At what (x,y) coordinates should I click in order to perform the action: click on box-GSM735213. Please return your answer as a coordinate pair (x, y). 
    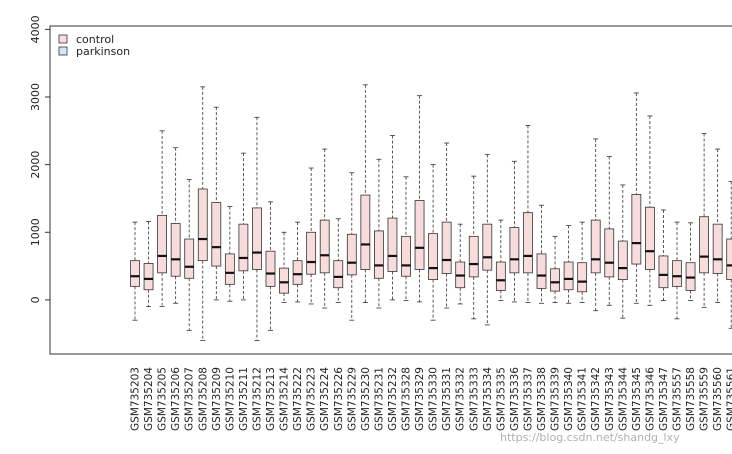
    Looking at the image, I should click on (270, 268).